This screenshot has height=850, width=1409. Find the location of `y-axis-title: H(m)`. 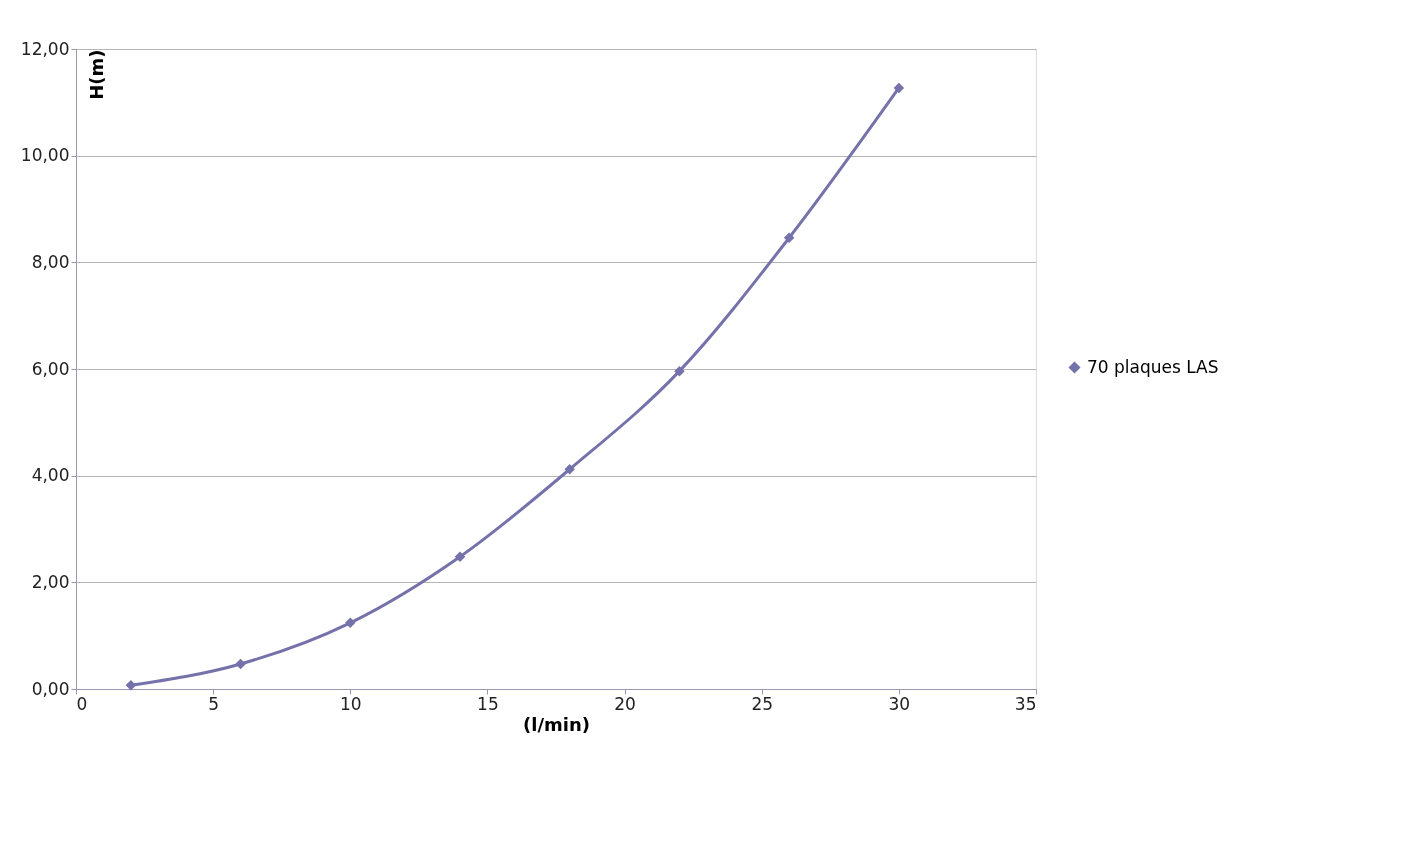

y-axis-title: H(m) is located at coordinates (96, 74).